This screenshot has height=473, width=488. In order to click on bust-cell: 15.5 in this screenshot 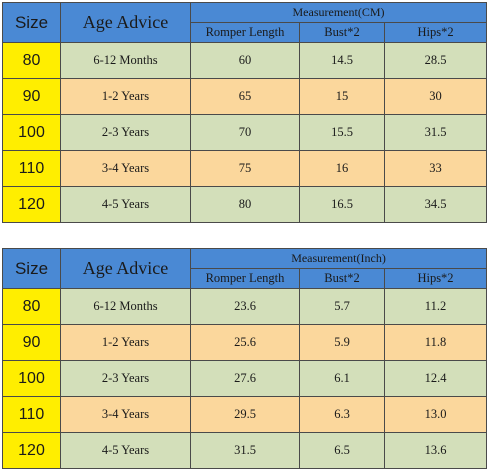, I will do `click(342, 132)`.